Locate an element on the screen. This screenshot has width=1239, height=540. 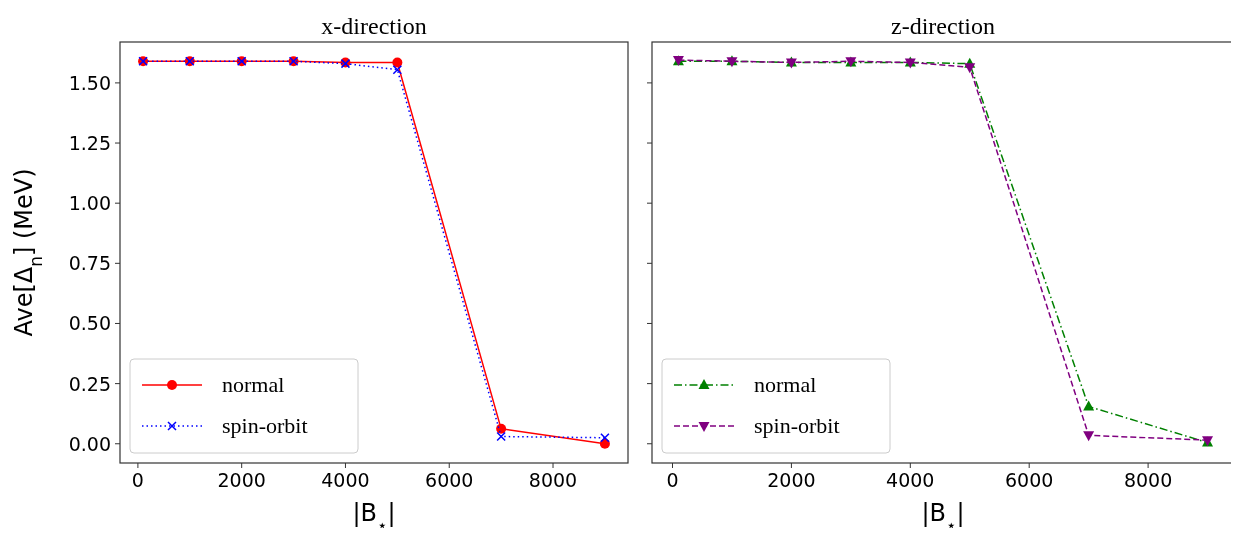
y-tick-label: 0.50 is located at coordinates (89, 323).